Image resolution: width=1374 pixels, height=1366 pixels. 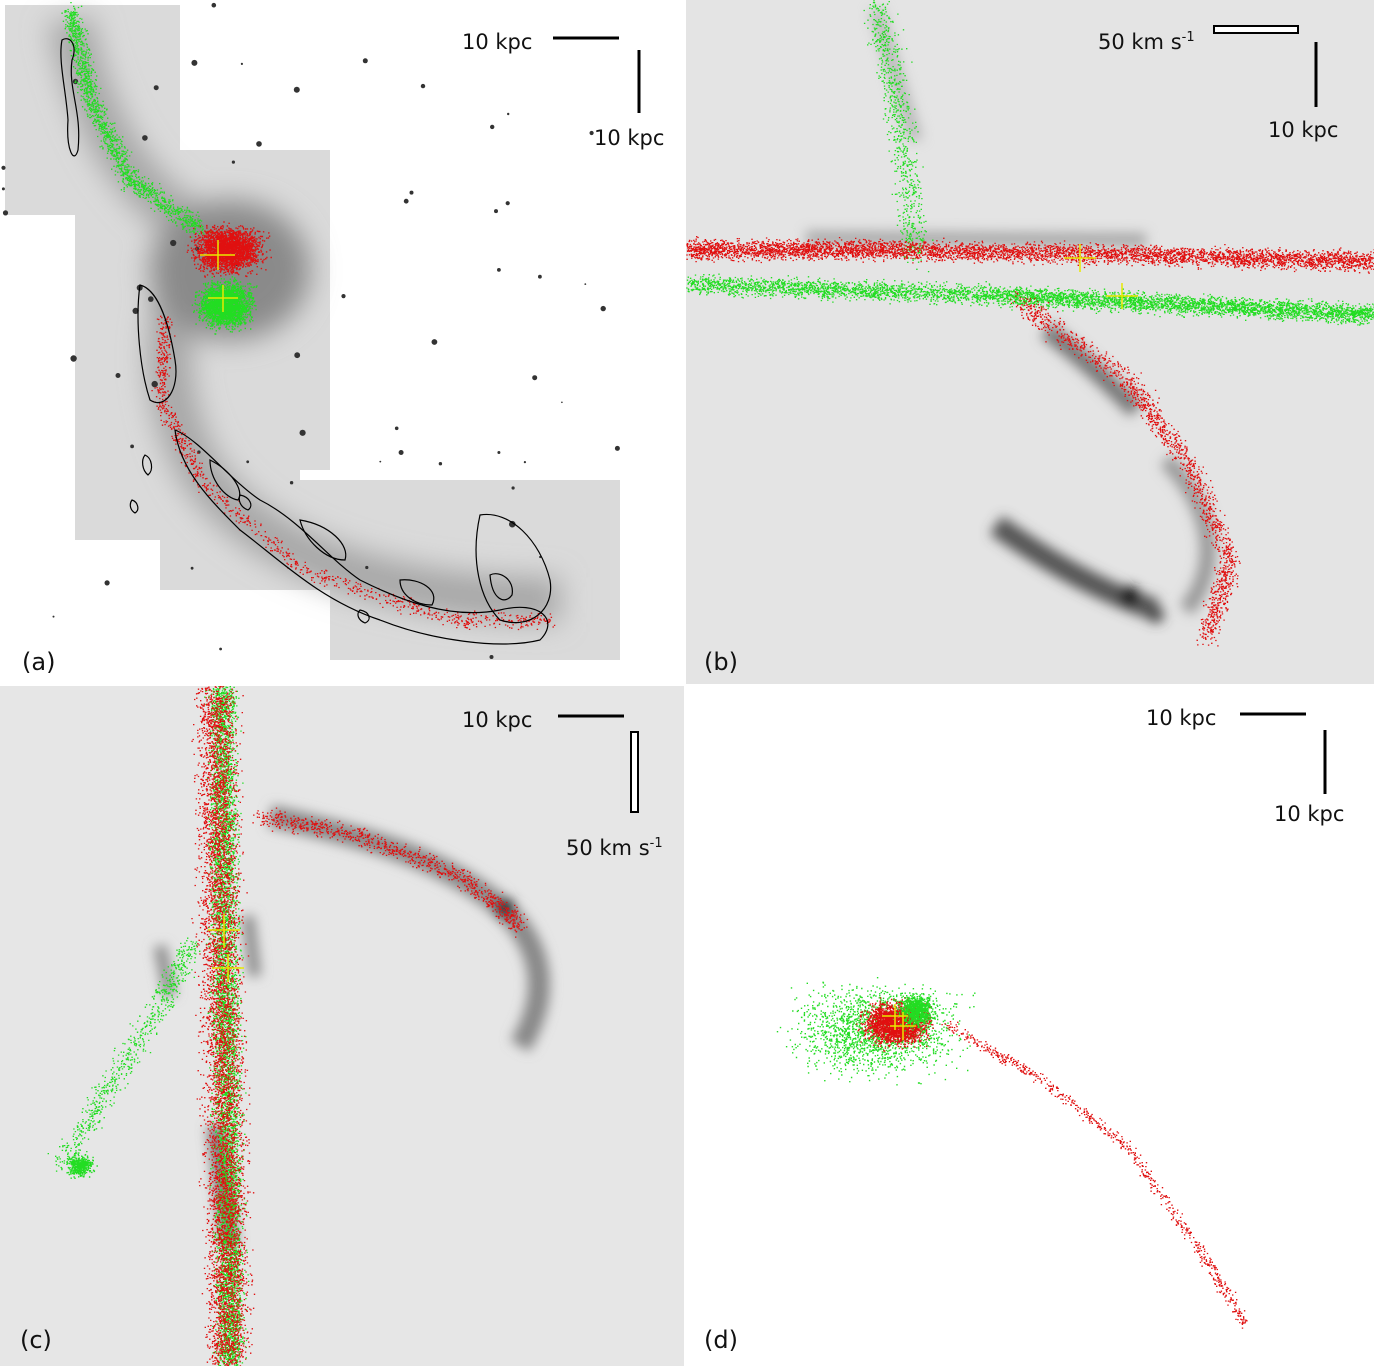 I want to click on panel-label: (b), so click(x=721, y=662).